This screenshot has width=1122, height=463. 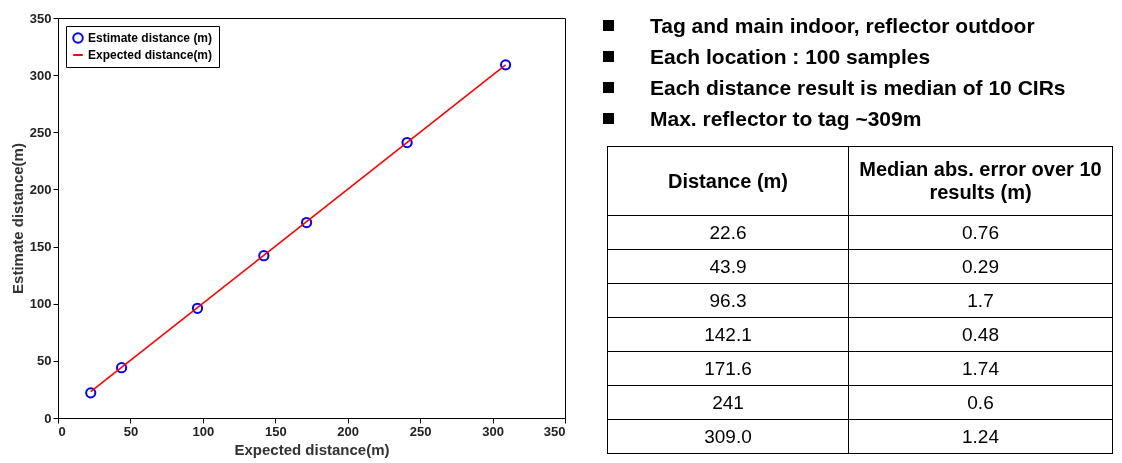 What do you see at coordinates (728, 402) in the screenshot?
I see `text: 241` at bounding box center [728, 402].